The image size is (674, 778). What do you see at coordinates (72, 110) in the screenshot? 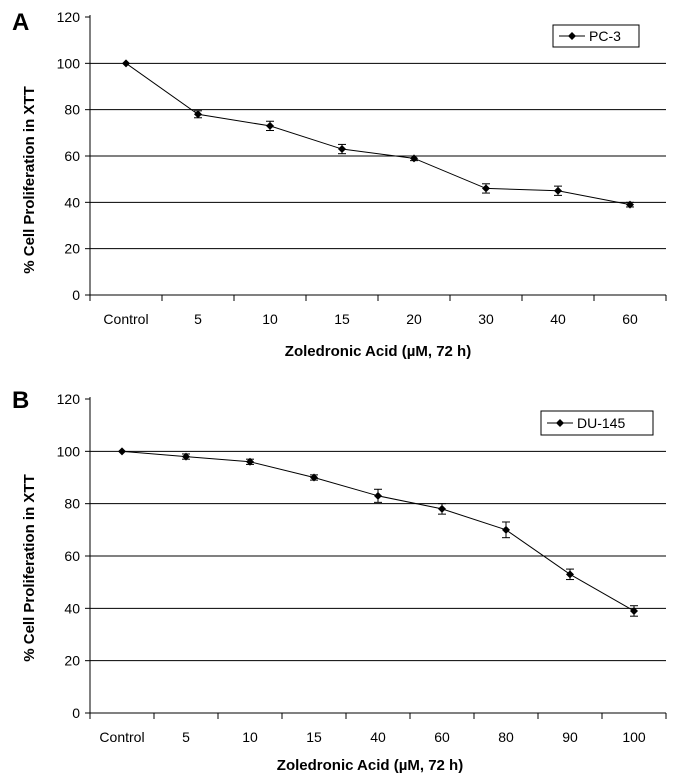
I see `panel-a-y-tick-label: 80` at bounding box center [72, 110].